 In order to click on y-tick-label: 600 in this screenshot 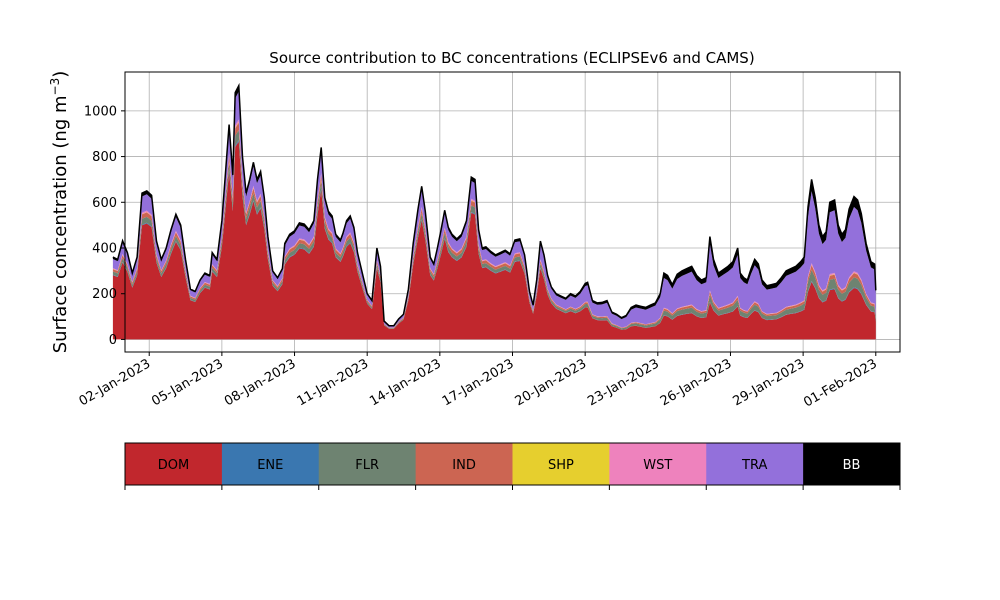, I will do `click(104, 203)`.